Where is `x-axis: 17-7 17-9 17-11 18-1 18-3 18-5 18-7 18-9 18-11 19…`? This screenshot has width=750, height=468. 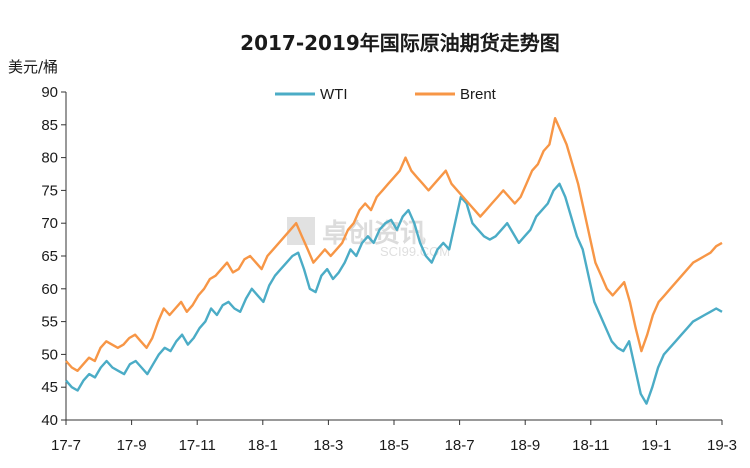 x-axis: 17-7 17-9 17-11 18-1 18-3 18-5 18-7 18-9 18-11 19… is located at coordinates (394, 436).